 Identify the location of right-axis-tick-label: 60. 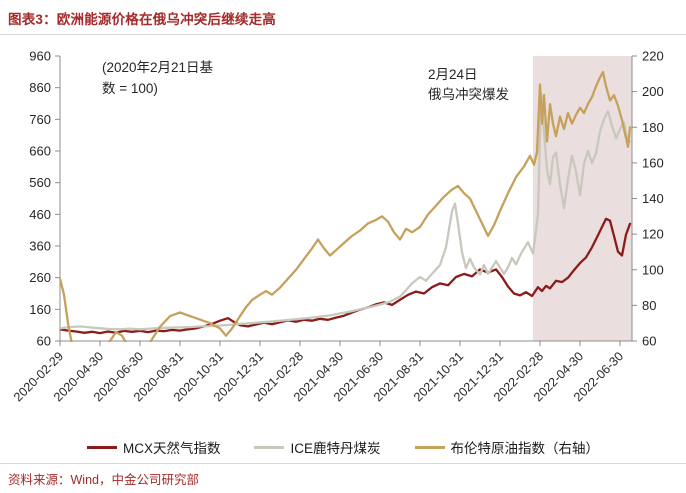
(649, 341).